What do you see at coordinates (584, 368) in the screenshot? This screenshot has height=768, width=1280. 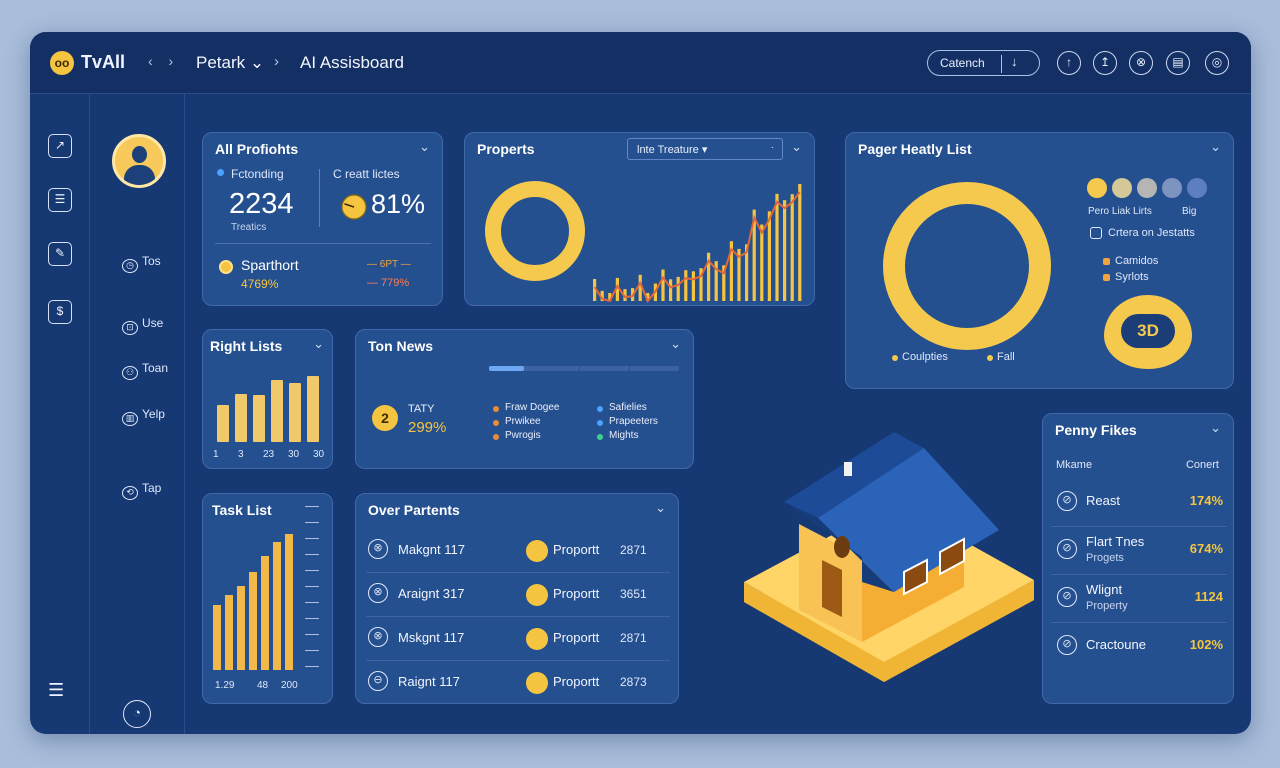 I see `progress-track` at bounding box center [584, 368].